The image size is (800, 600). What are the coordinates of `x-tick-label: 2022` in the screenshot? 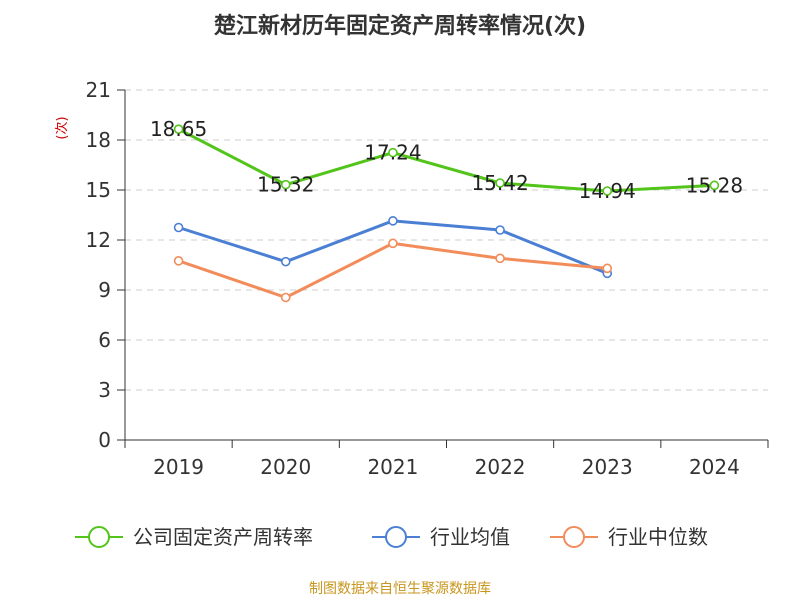 It's located at (500, 467).